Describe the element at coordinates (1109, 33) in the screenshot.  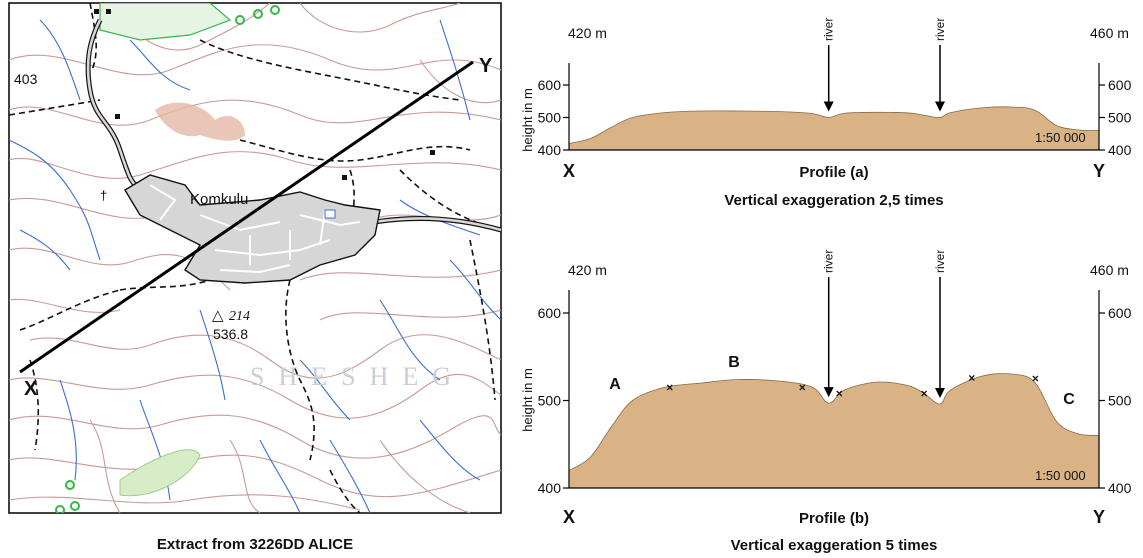
I see `profile-a-right-height: 460 m` at that location.